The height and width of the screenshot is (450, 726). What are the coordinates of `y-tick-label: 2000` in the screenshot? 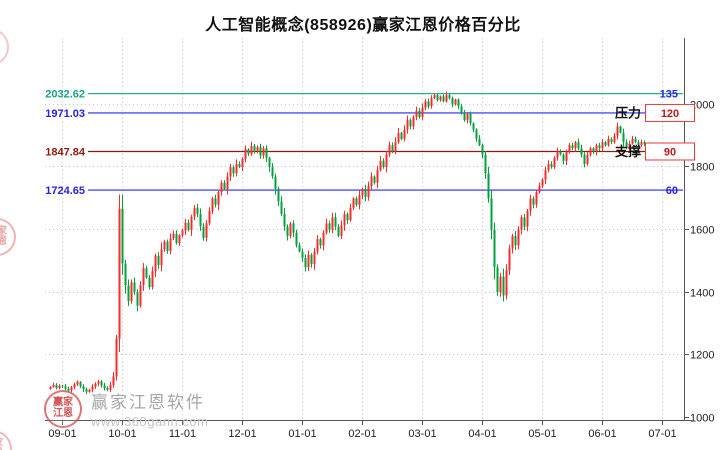 It's located at (702, 106).